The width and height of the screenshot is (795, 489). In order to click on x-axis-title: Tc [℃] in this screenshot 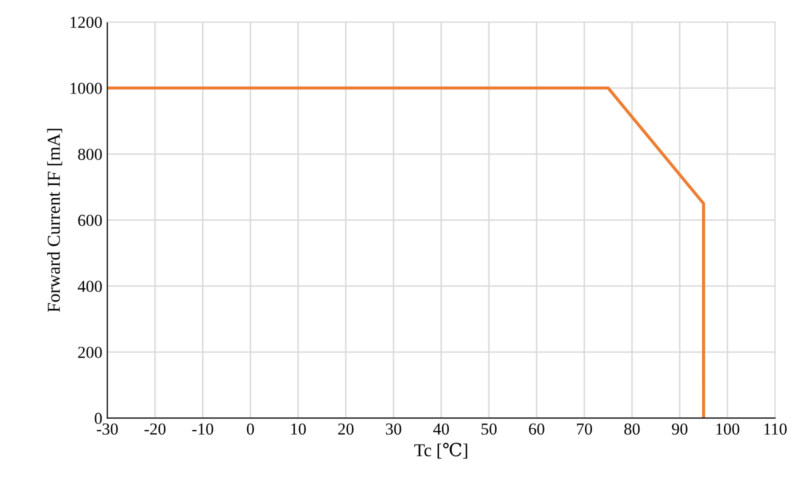, I will do `click(441, 450)`.